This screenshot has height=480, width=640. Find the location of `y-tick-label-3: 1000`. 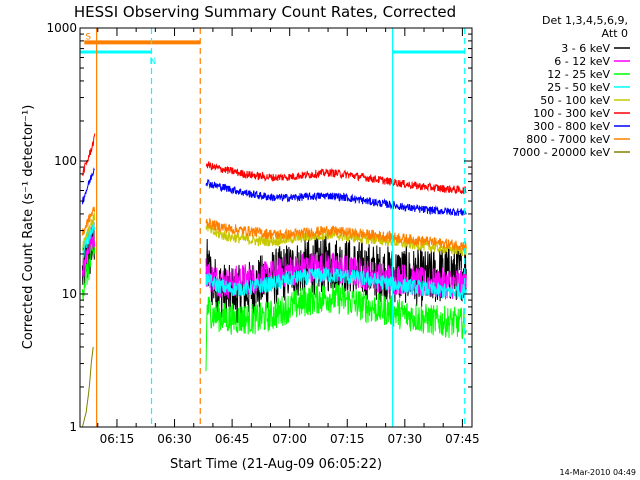

y-tick-label-3: 1000 is located at coordinates (61, 28).